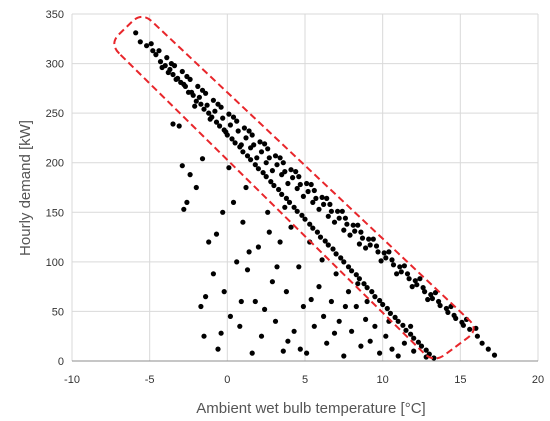 This screenshot has height=421, width=550. I want to click on x-tick-label: 20, so click(538, 380).